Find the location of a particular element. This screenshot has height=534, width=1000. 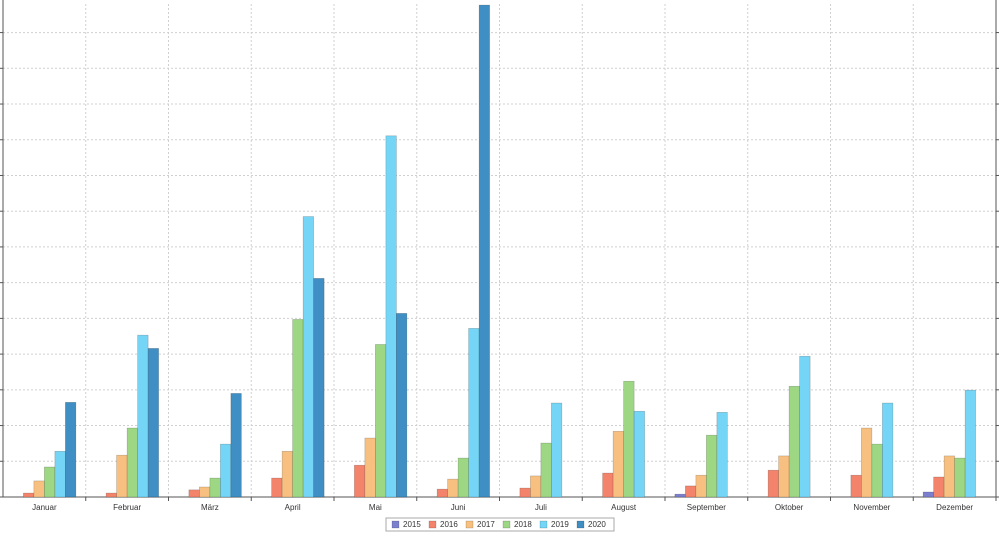

x-tick-label: Juni is located at coordinates (458, 507).